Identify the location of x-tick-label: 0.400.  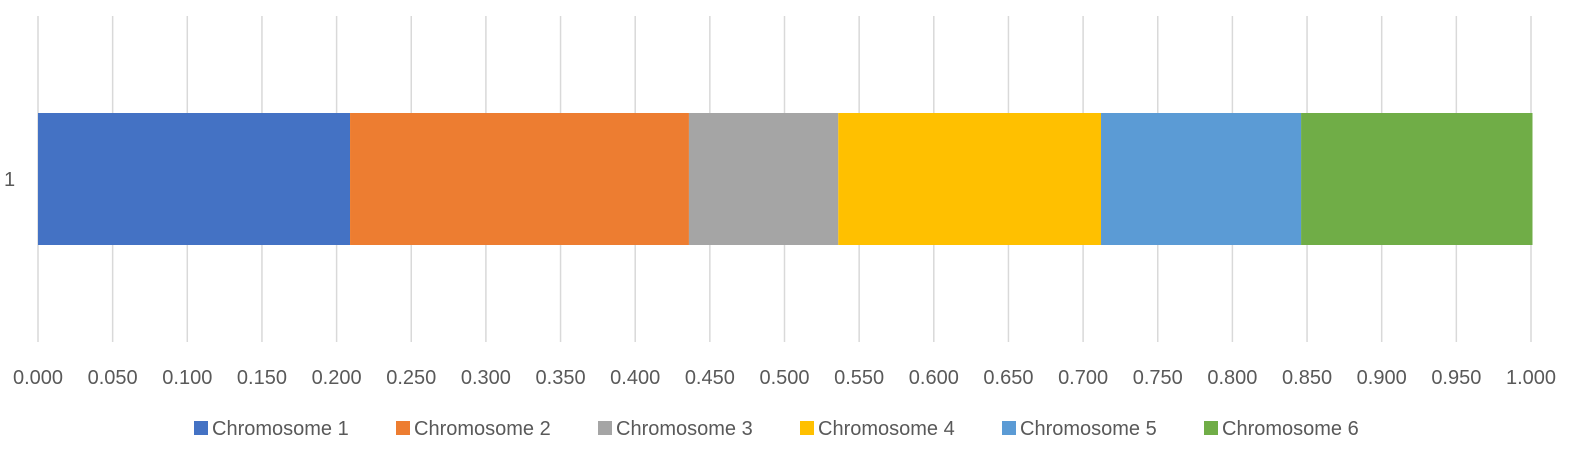
(635, 378).